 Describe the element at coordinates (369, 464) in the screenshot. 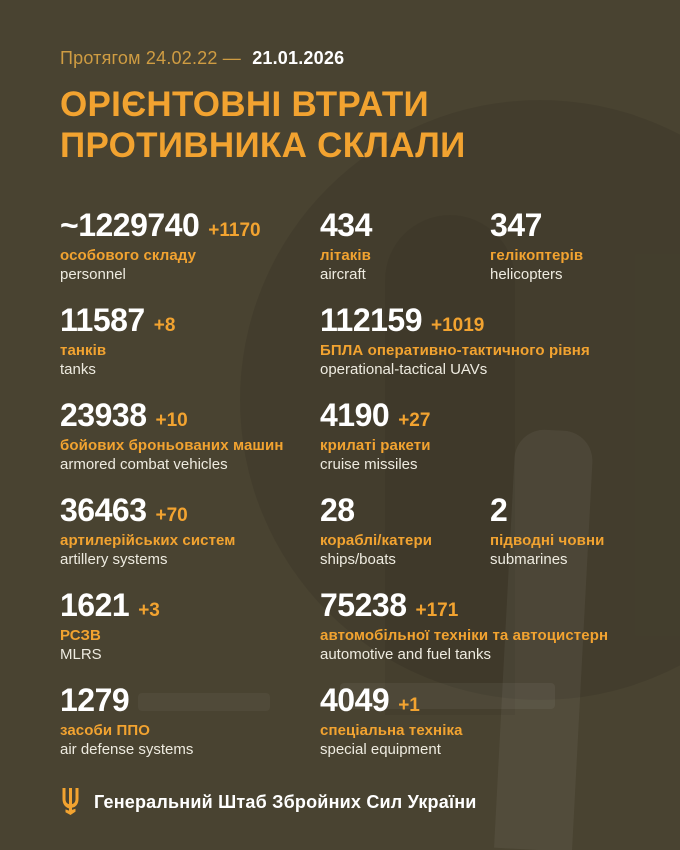

I see `stat-label-en: cruise missiles` at that location.